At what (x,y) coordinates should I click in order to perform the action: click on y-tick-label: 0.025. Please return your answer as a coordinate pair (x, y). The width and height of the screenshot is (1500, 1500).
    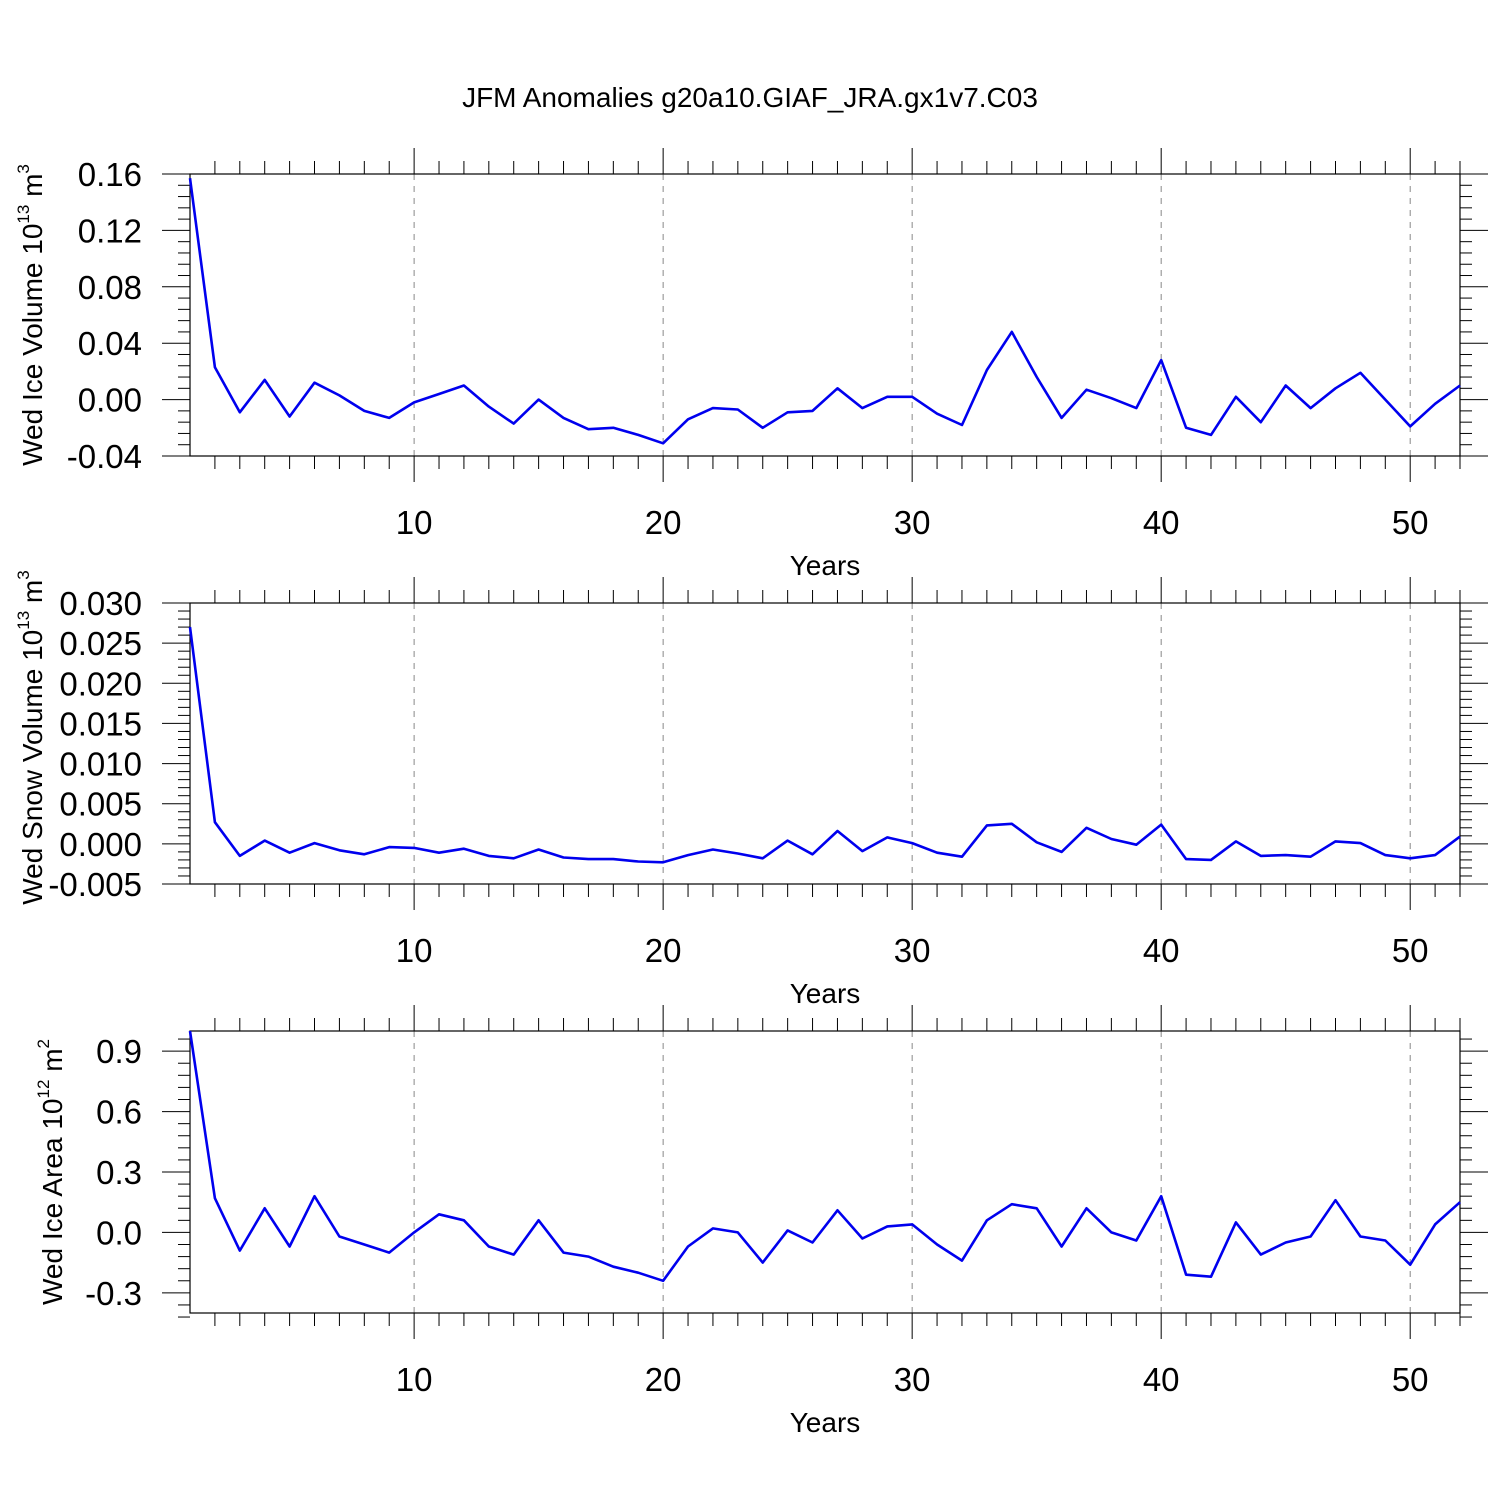
    Looking at the image, I should click on (100, 643).